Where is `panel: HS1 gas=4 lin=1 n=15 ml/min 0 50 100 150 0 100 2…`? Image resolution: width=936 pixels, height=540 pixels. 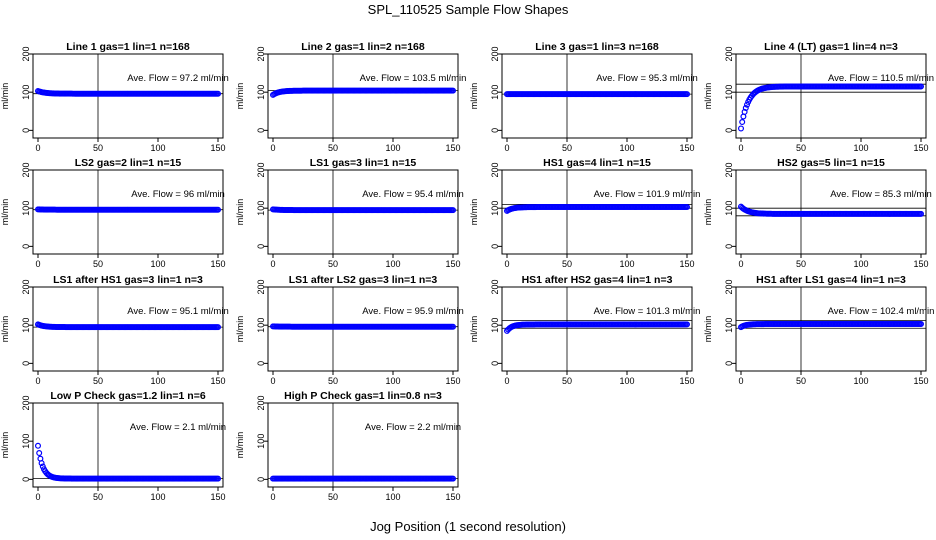
panel: HS1 gas=4 lin=1 n=15 ml/min 0 50 100 150 0 100 2… is located at coordinates (584, 213).